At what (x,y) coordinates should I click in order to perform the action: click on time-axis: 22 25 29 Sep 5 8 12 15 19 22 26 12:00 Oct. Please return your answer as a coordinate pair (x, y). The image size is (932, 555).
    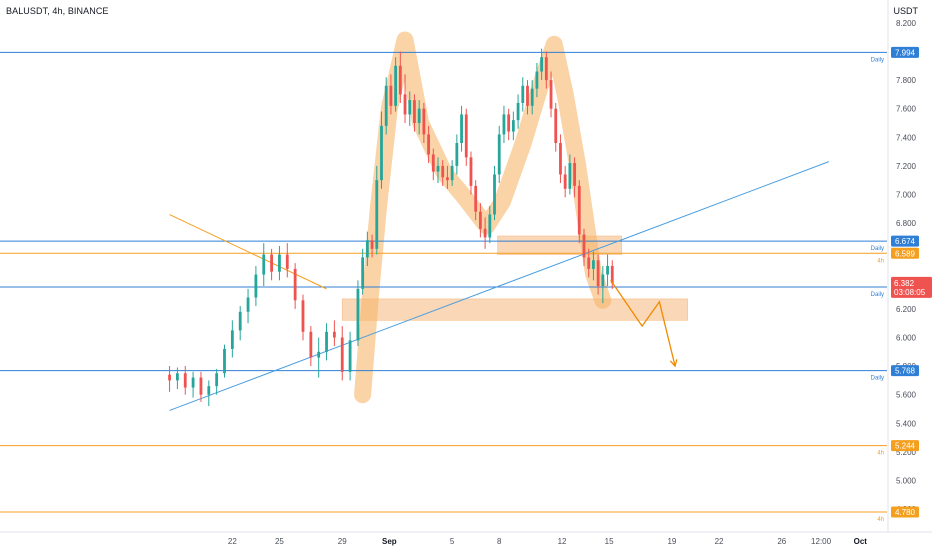
    Looking at the image, I should click on (466, 540).